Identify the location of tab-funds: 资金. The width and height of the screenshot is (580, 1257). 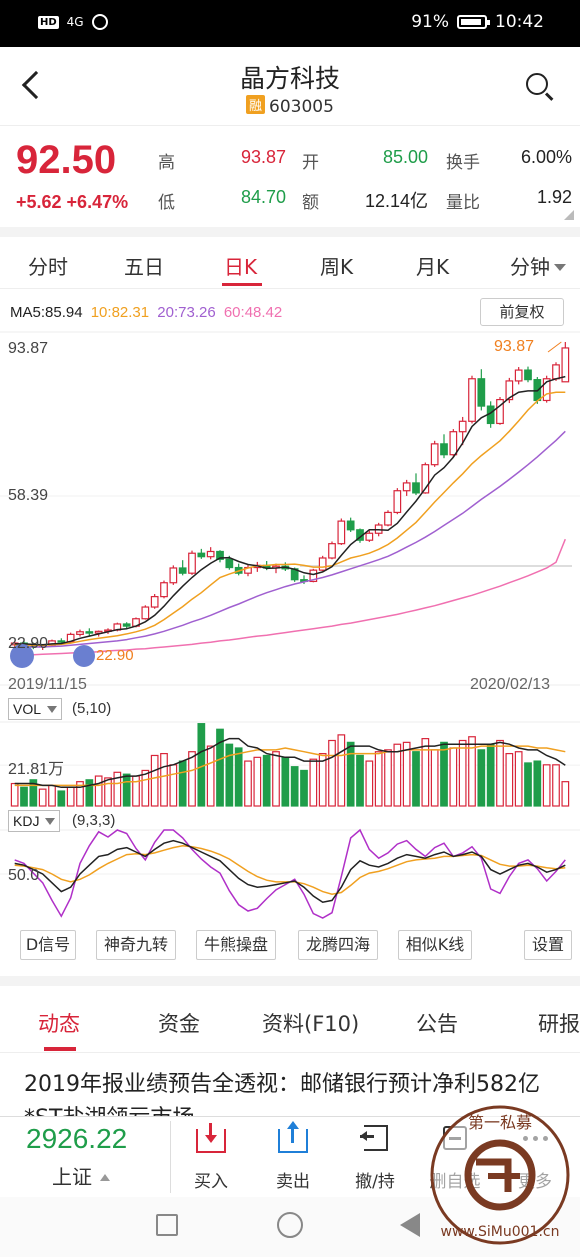
(179, 1024).